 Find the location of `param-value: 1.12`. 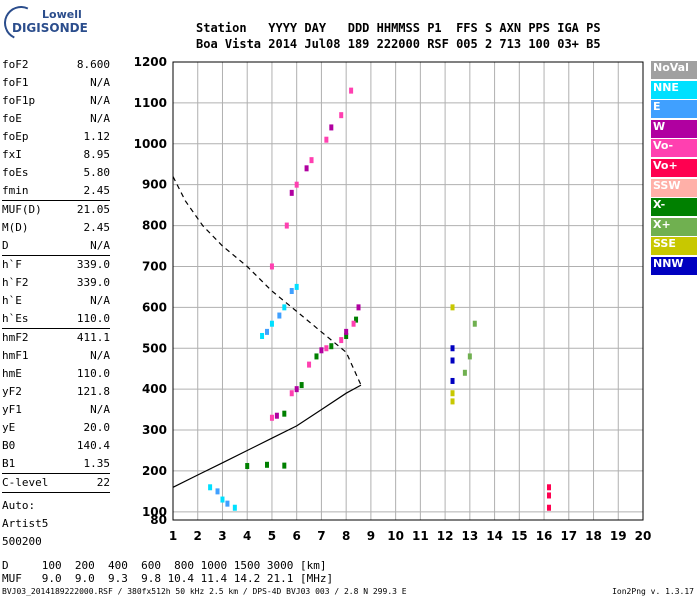

param-value: 1.12 is located at coordinates (97, 136).